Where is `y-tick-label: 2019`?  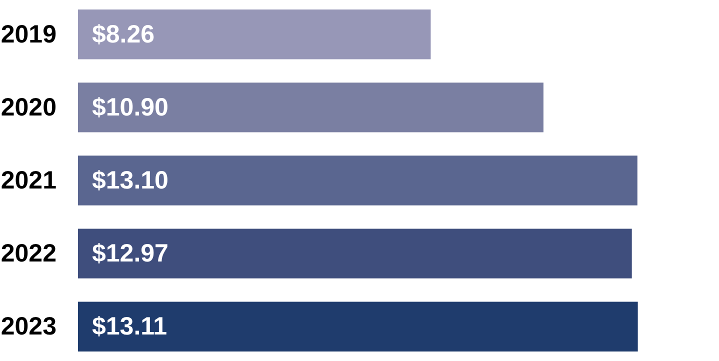
y-tick-label: 2019 is located at coordinates (28, 34).